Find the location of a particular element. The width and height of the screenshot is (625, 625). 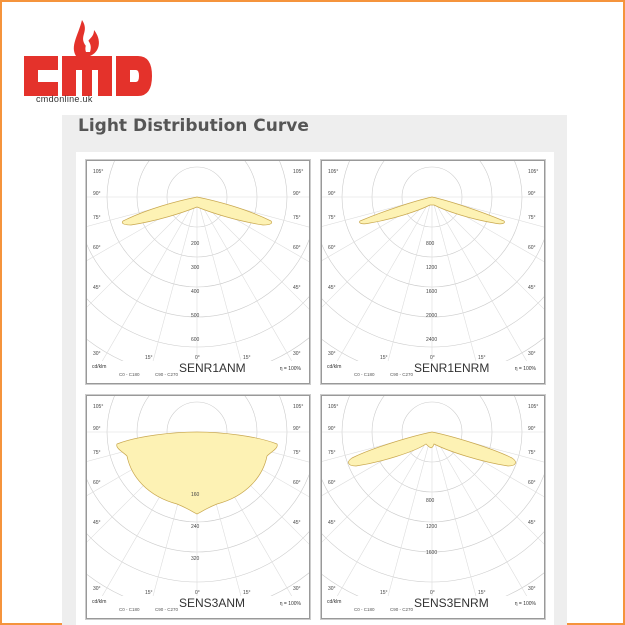

panel-title: Light Distribution Curve is located at coordinates (193, 126).